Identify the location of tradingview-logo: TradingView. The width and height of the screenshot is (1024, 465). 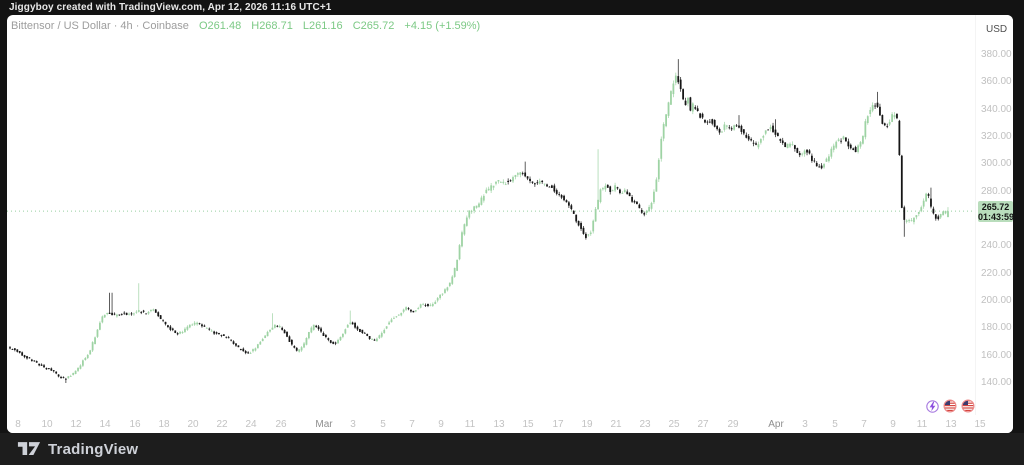
(77, 449).